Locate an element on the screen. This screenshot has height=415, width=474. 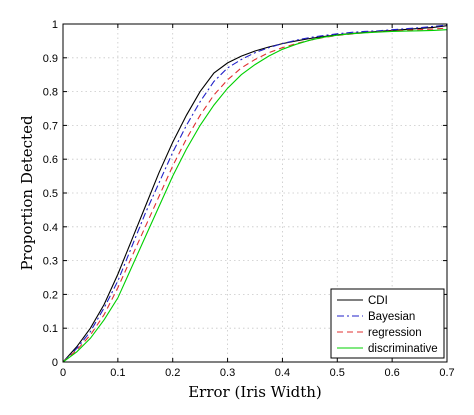
legend-label-cdi: CDI is located at coordinates (378, 301).